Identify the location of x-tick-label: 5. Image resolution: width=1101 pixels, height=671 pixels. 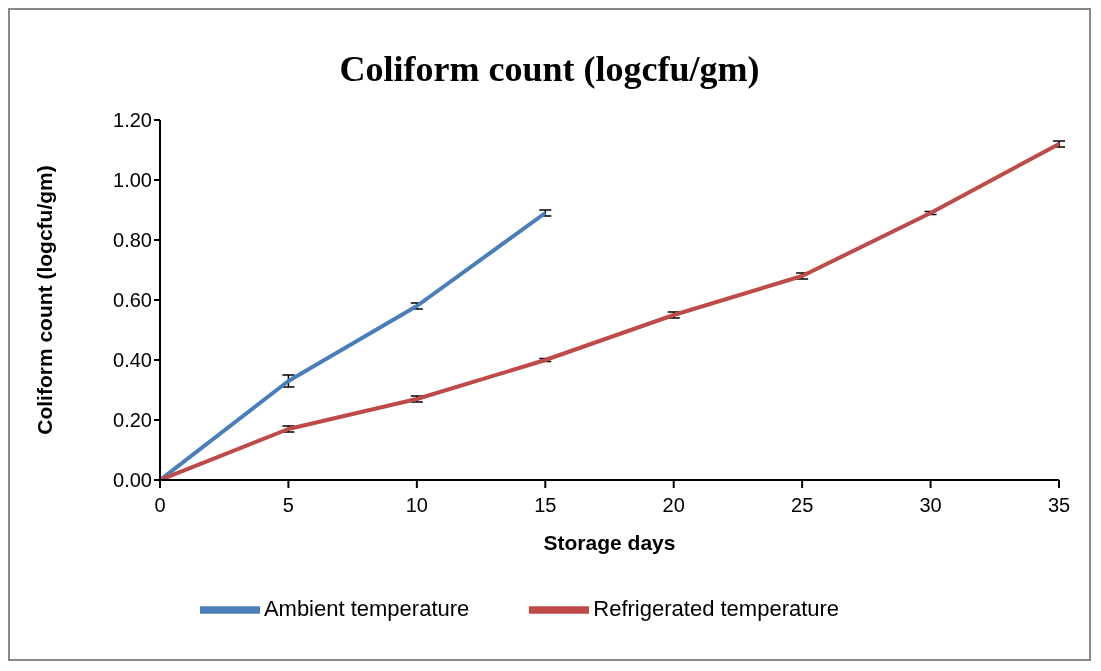
(288, 505).